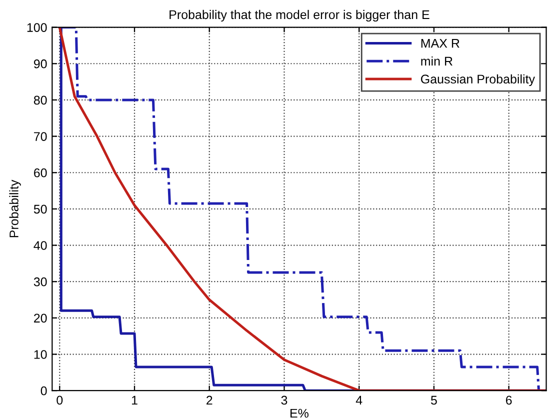  What do you see at coordinates (40, 209) in the screenshot?
I see `y-tick-label: 50` at bounding box center [40, 209].